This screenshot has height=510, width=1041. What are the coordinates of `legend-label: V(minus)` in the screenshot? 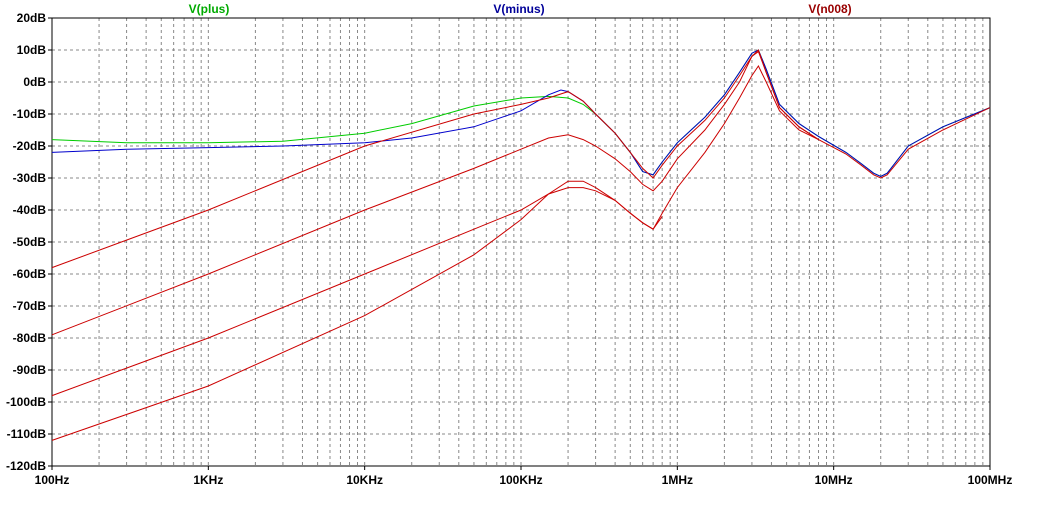 It's located at (518, 9).